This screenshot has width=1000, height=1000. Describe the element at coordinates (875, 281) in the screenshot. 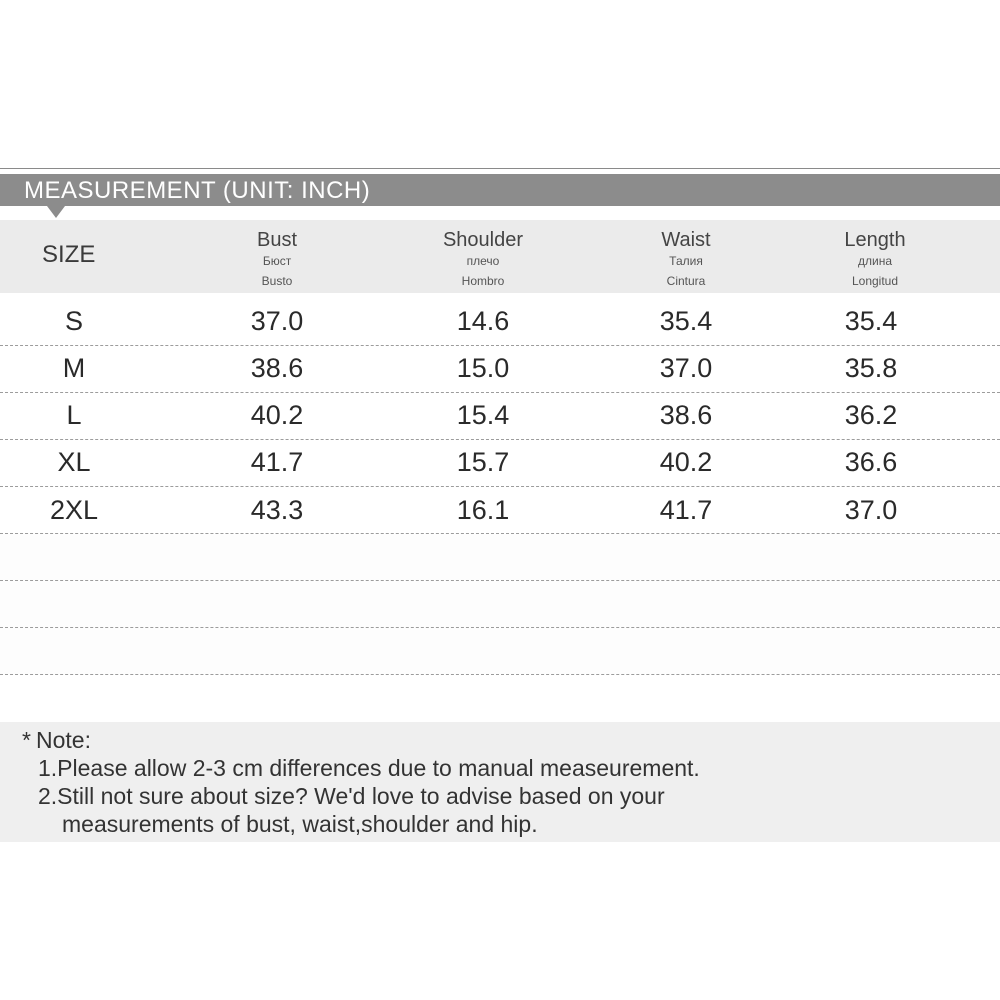

I see `column-header-label-es: Longitud` at that location.